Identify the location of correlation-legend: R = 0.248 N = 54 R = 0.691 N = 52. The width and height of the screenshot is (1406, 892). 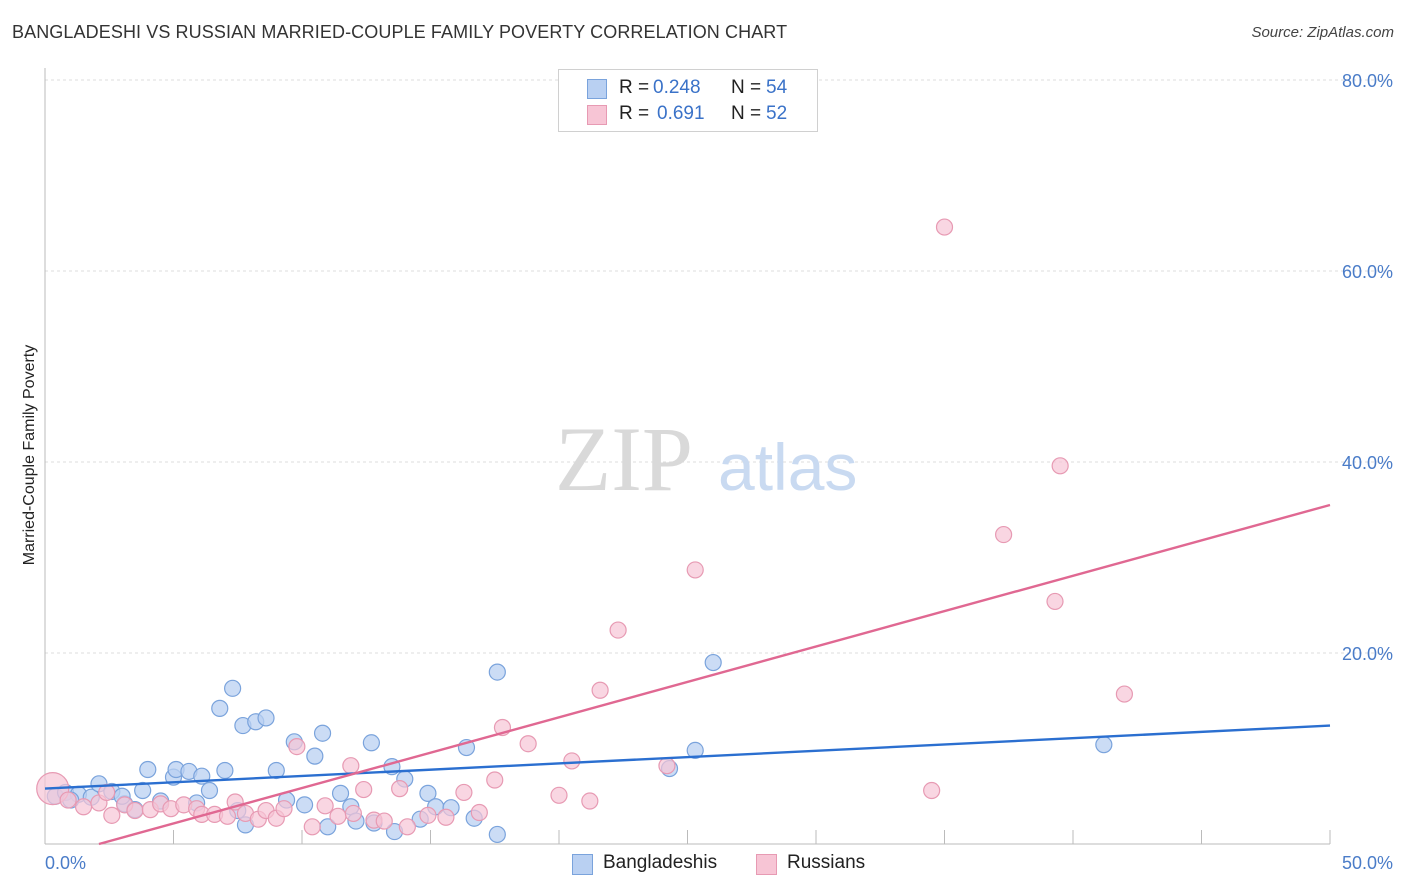
(688, 100).